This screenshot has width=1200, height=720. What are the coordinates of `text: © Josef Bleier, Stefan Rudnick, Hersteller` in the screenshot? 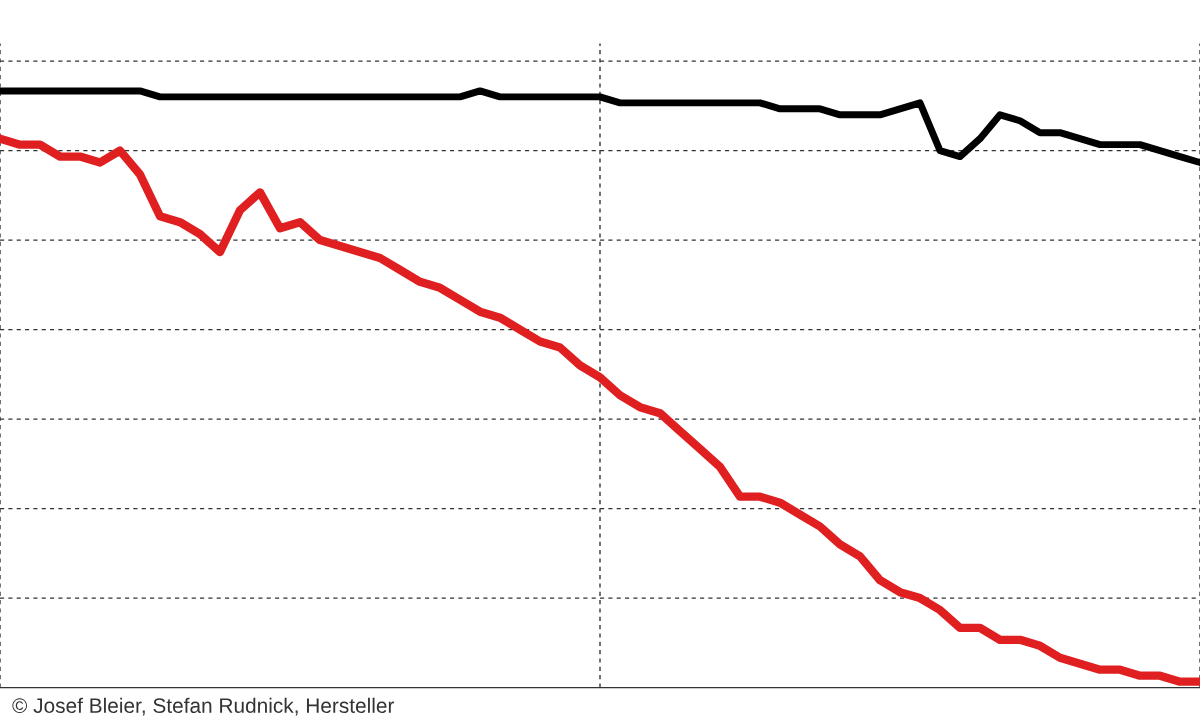 It's located at (203, 706).